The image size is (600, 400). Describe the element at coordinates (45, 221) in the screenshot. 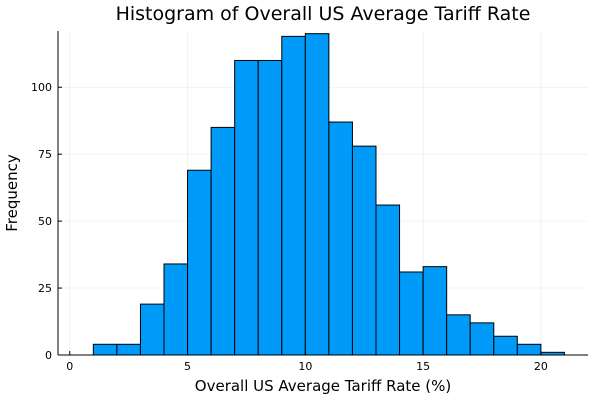

I see `y-tick-label: 50` at that location.